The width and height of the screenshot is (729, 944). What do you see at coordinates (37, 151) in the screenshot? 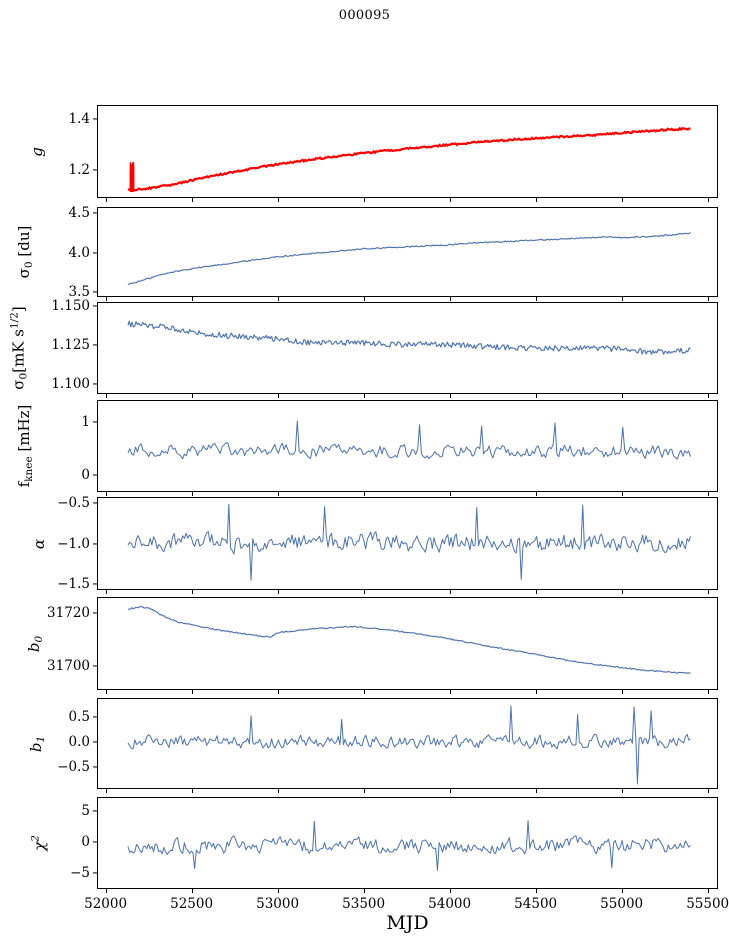
I see `y-axis-label-gain: g` at bounding box center [37, 151].